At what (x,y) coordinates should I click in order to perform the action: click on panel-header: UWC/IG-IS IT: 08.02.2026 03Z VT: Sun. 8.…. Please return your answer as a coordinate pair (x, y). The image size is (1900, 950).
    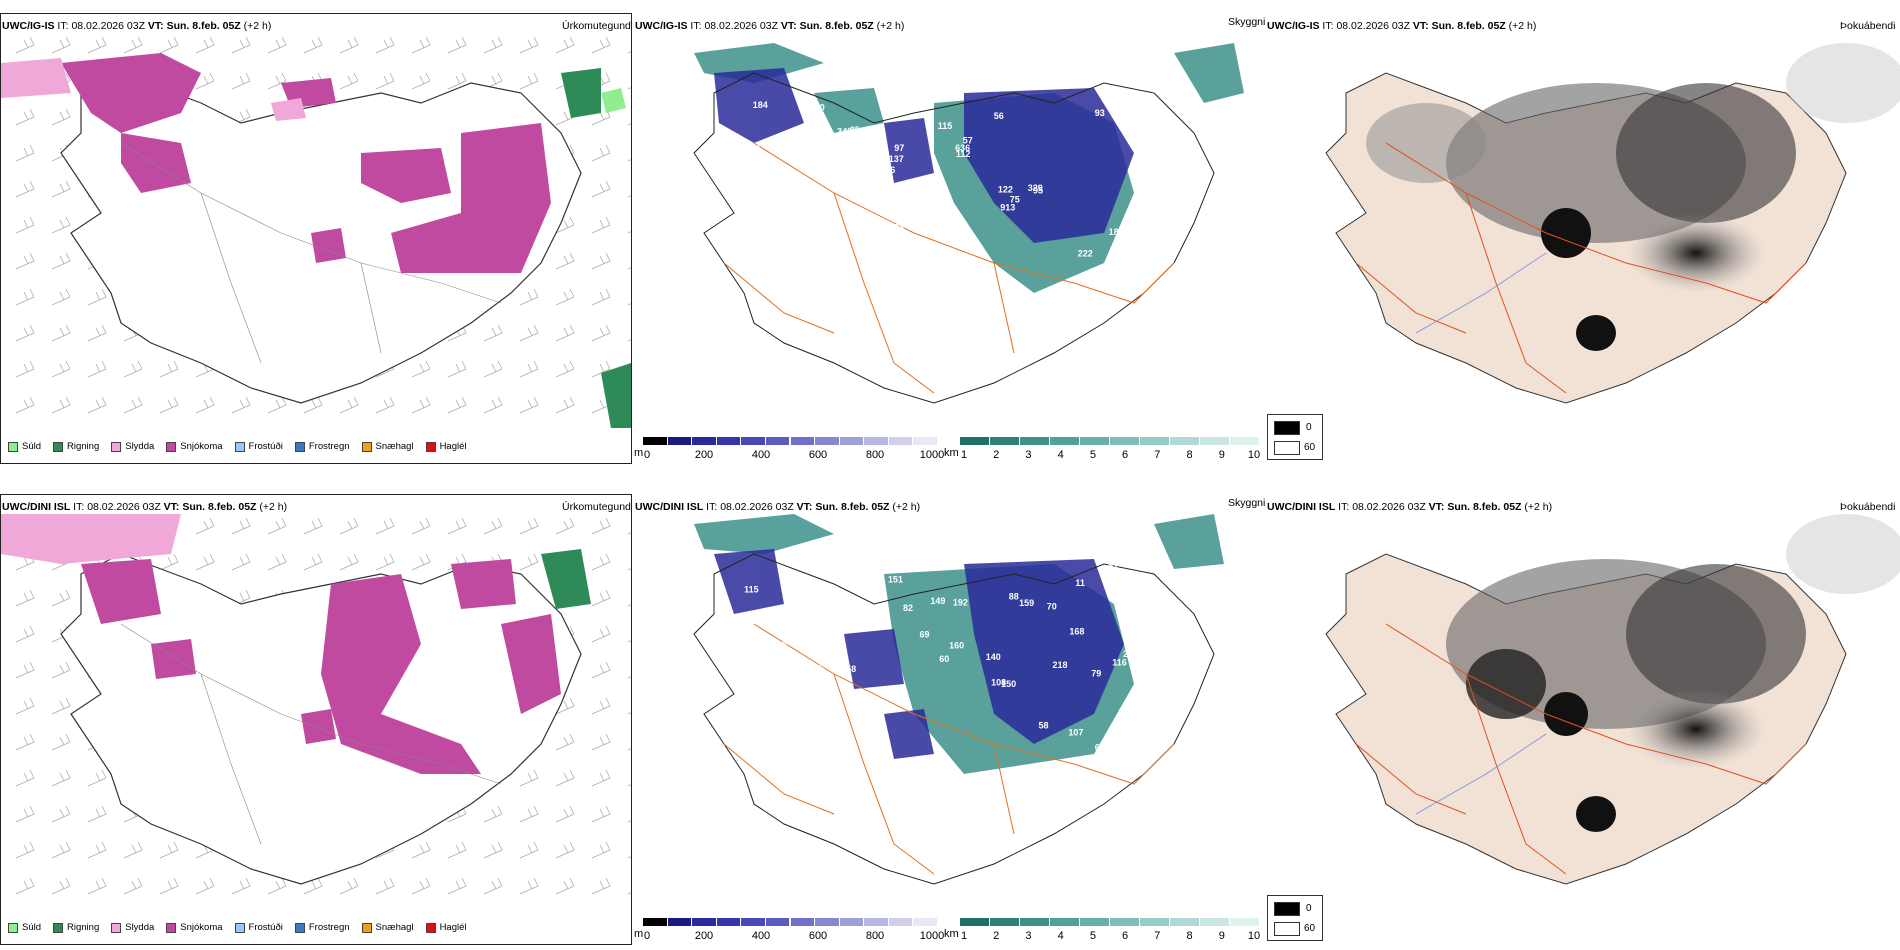
    Looking at the image, I should click on (136, 26).